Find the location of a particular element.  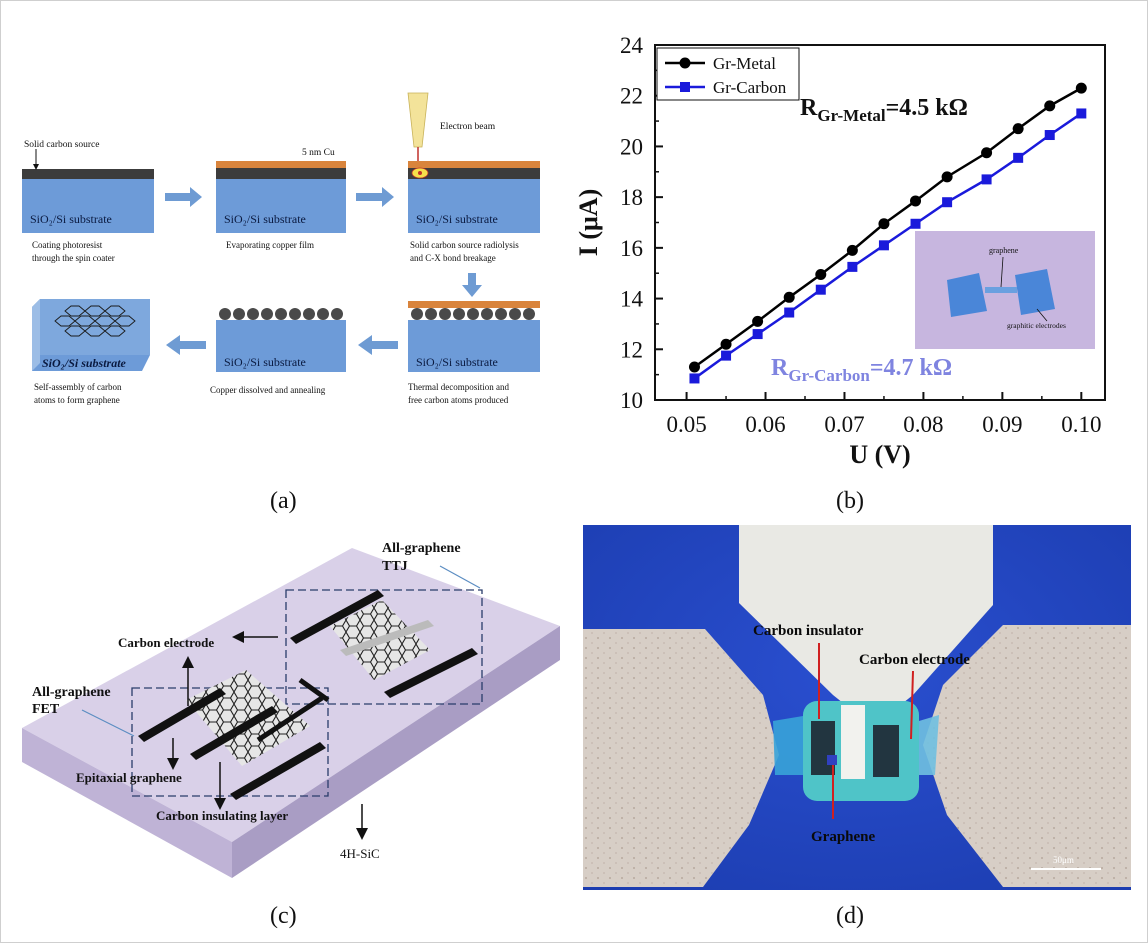

step-1-caption-line-2: through the spin coater is located at coordinates (73, 258).